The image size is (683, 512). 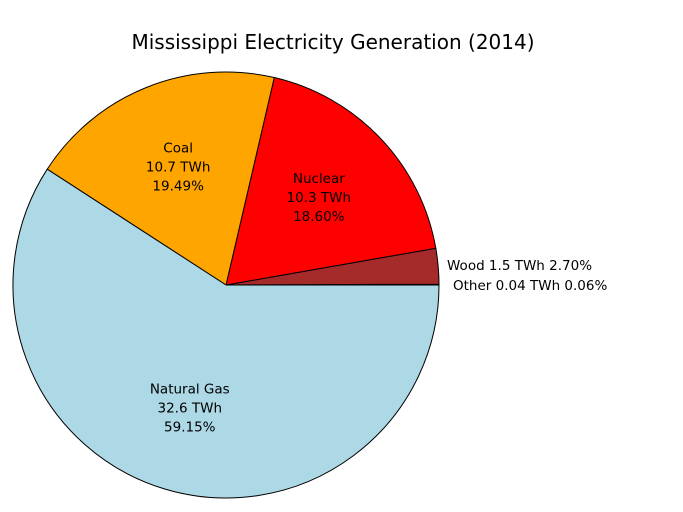 I want to click on pie-slice-nuclear, so click(x=331, y=181).